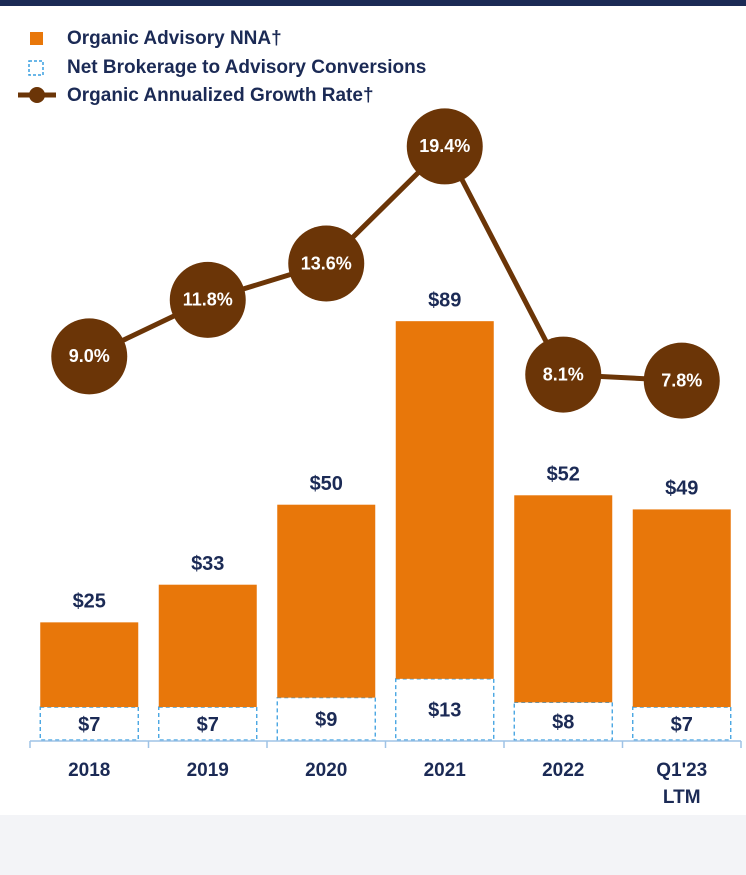  I want to click on x-tick-label: 2020, so click(326, 770).